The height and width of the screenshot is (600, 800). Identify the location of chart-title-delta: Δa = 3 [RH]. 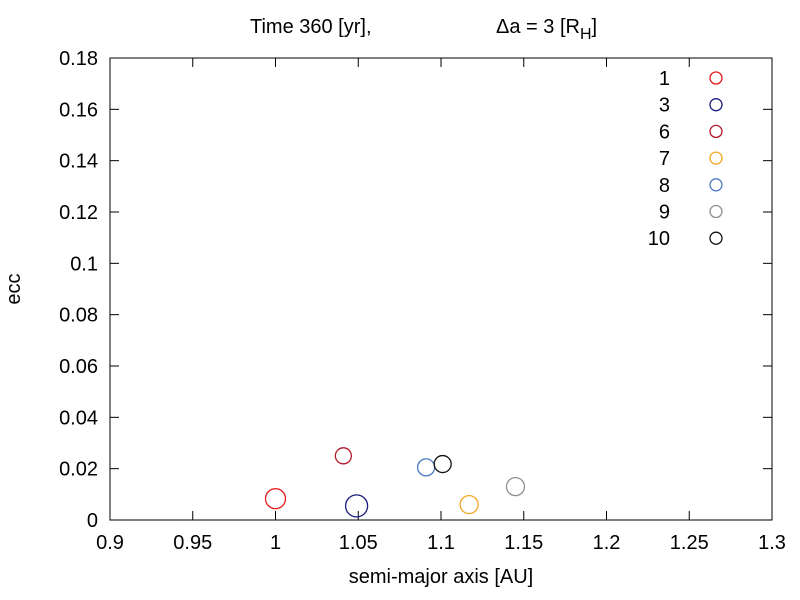
(546, 29).